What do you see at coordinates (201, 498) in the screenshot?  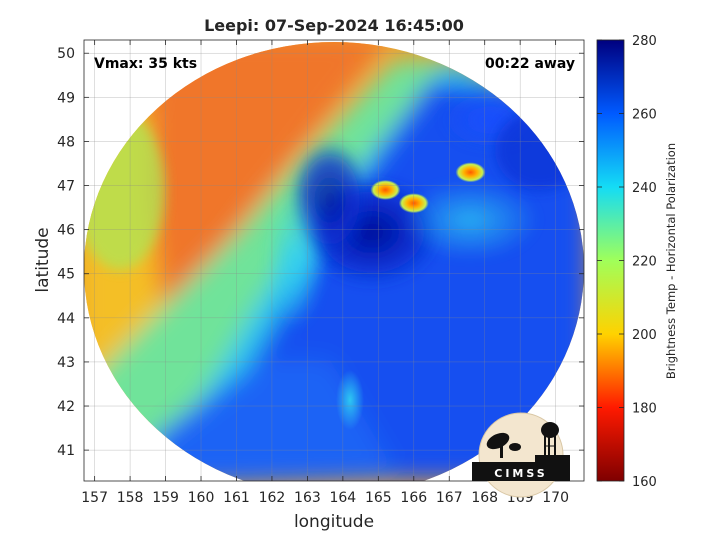 I see `x-tick-label: 160` at bounding box center [201, 498].